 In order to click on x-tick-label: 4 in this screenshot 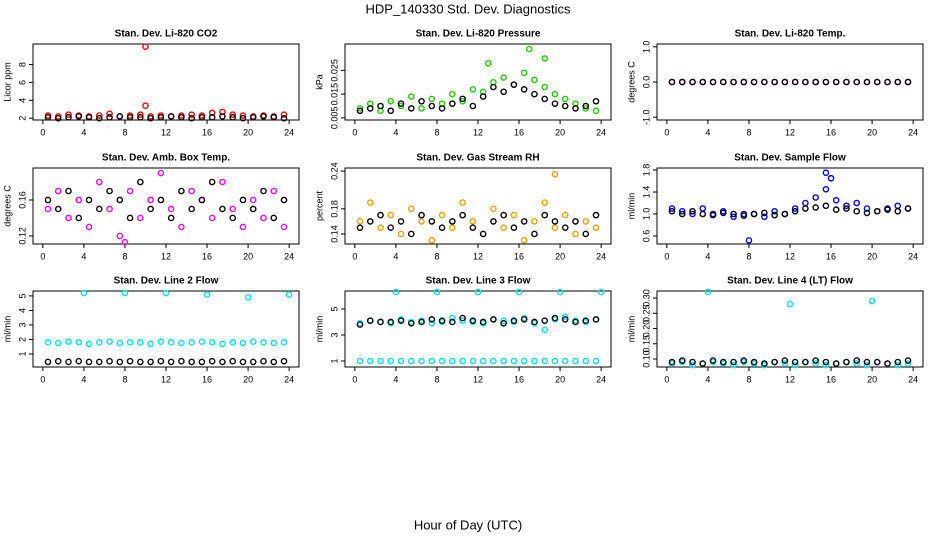, I will do `click(83, 379)`.